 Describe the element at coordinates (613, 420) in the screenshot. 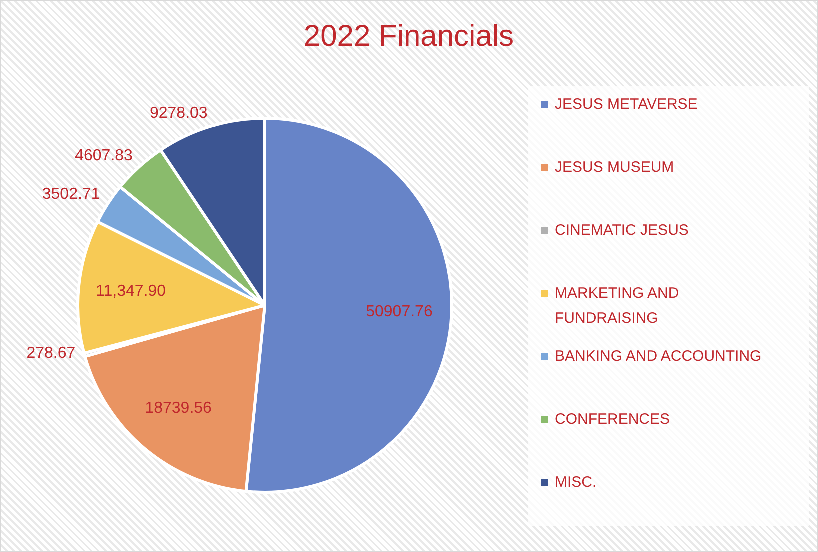

I see `legend-label: CONFERENCES` at that location.